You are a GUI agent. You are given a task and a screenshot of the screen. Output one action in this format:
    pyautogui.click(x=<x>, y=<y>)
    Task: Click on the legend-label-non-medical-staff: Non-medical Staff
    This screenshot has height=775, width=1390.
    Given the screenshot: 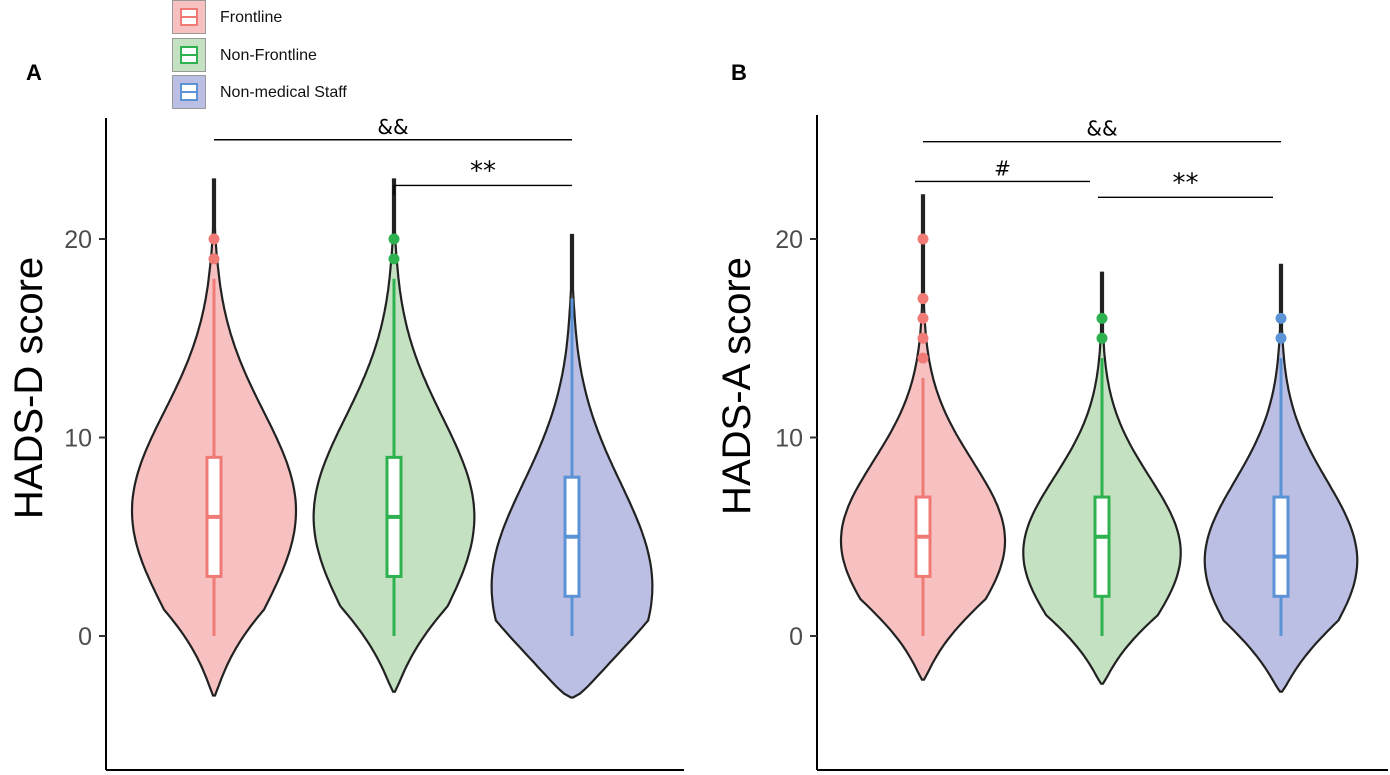 What is the action you would take?
    pyautogui.click(x=283, y=92)
    